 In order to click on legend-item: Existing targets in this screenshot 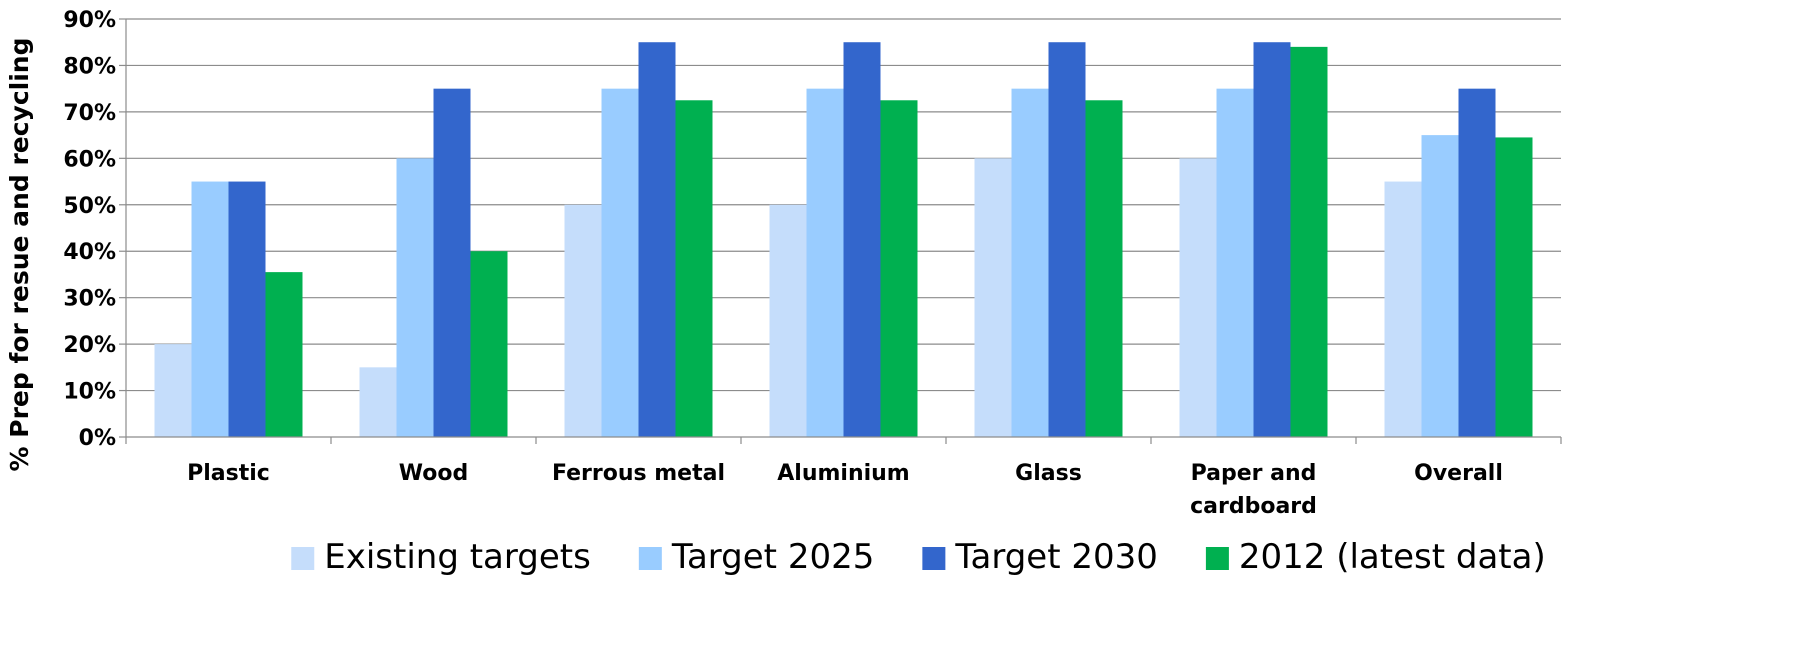, I will do `click(441, 557)`.